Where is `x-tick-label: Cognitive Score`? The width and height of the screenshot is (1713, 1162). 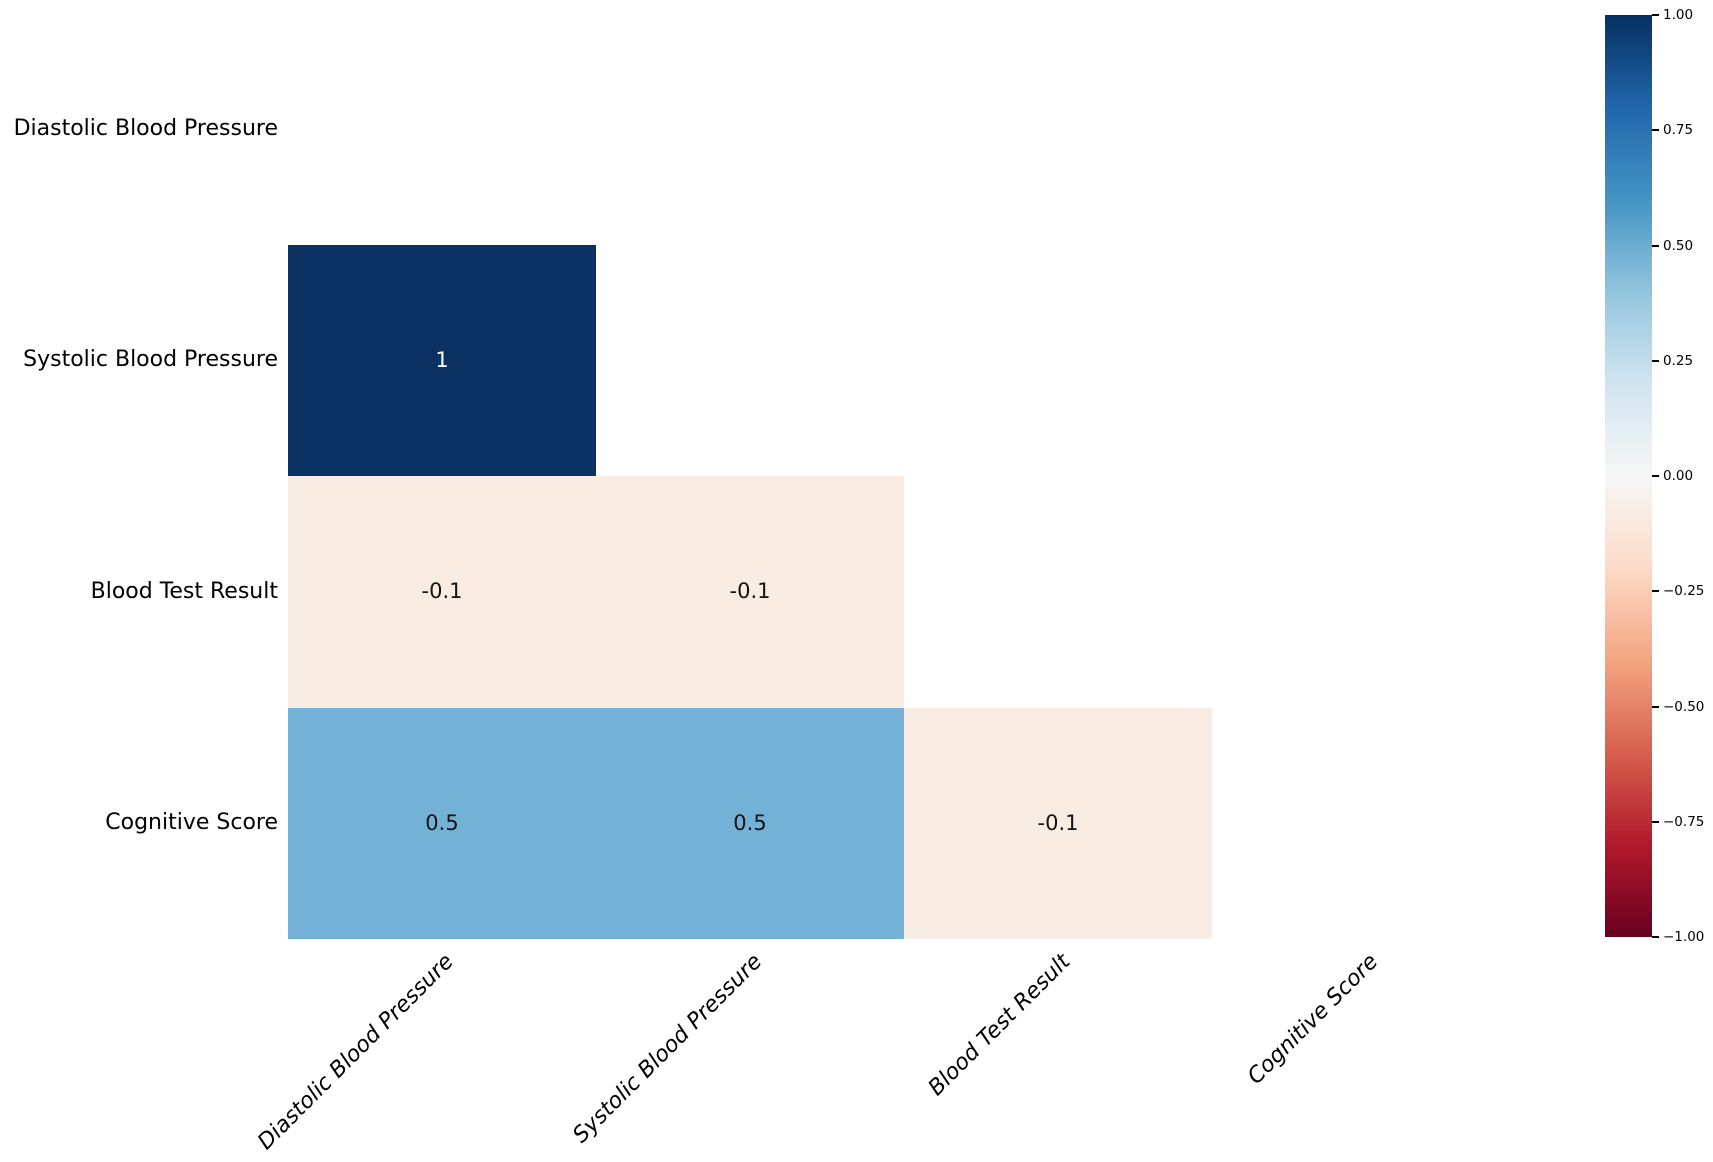
x-tick-label: Cognitive Score is located at coordinates (1312, 1019).